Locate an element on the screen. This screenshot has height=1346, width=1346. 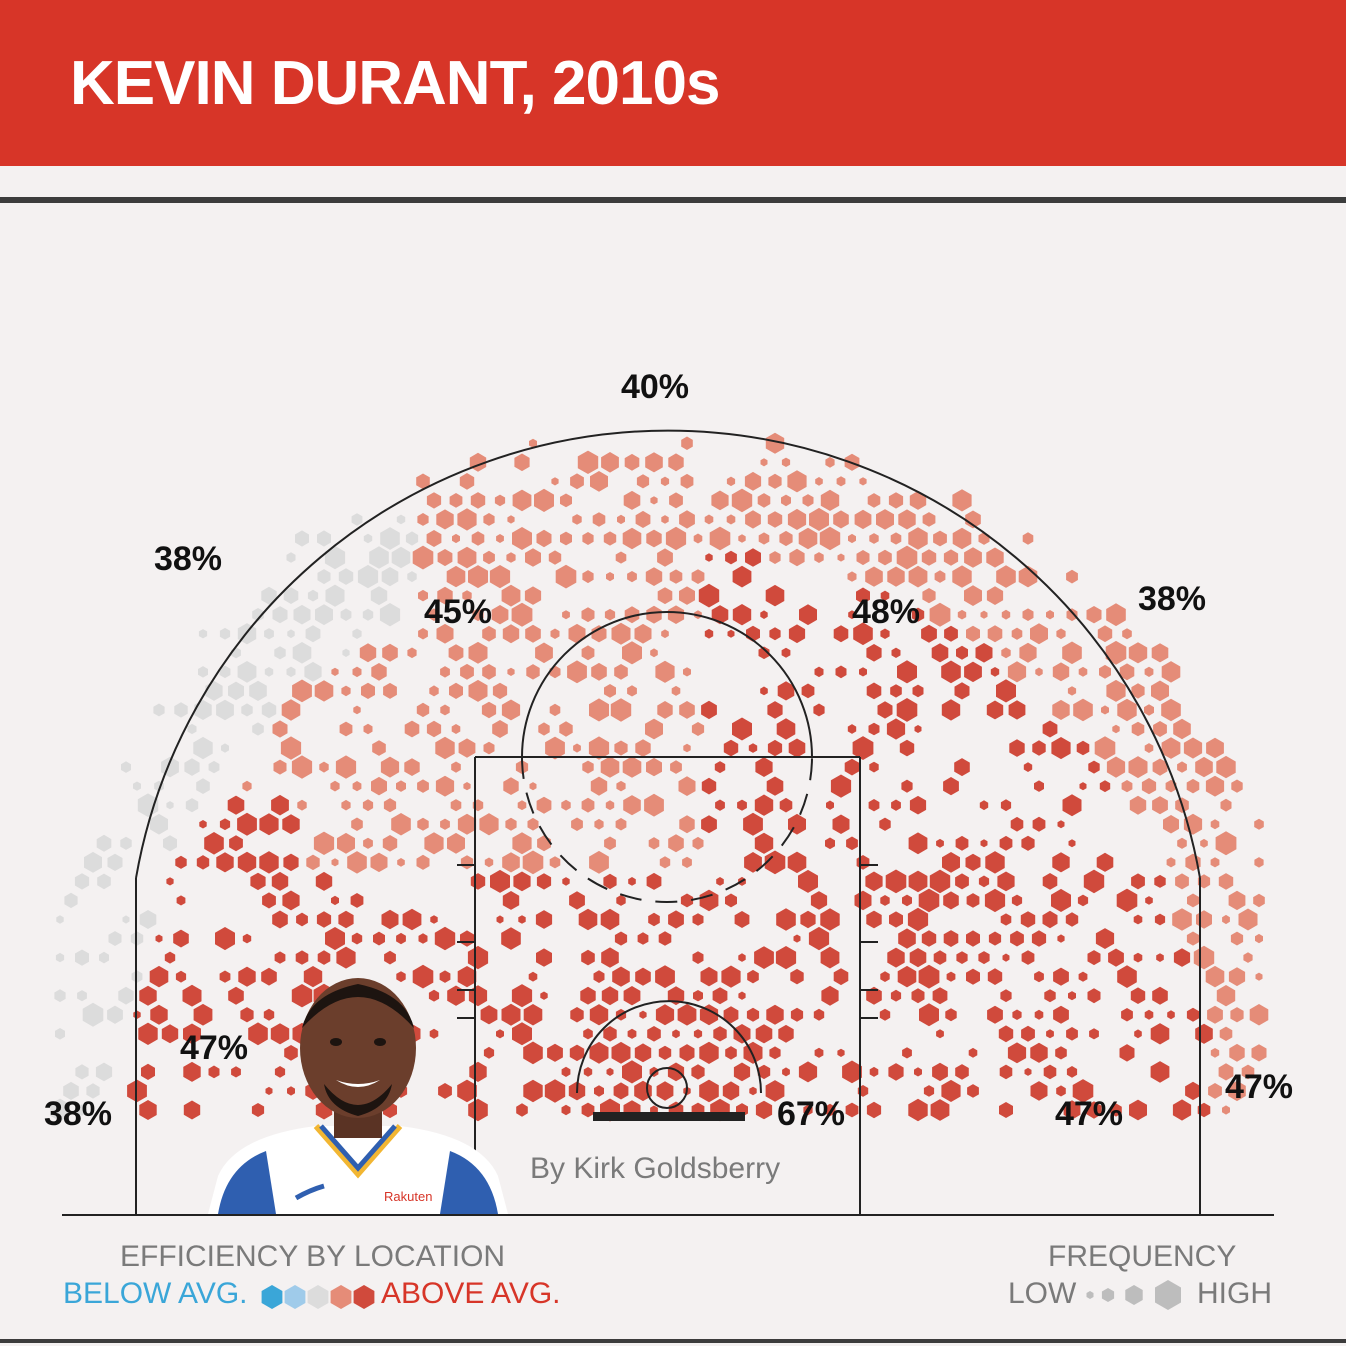
zone-pct-label: 40% is located at coordinates (655, 387).